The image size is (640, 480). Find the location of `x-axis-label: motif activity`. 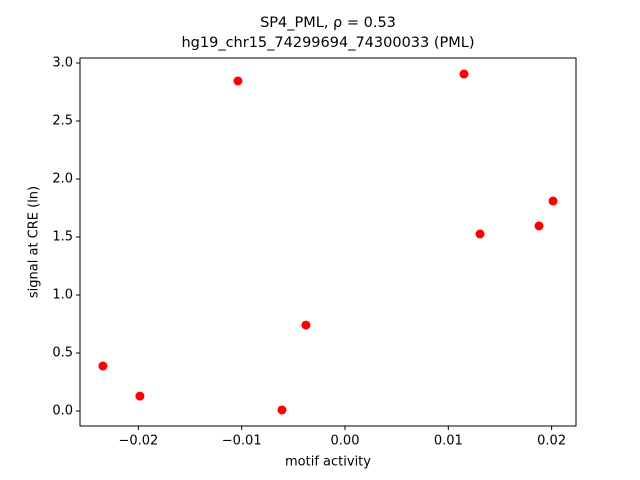

x-axis-label: motif activity is located at coordinates (328, 462).